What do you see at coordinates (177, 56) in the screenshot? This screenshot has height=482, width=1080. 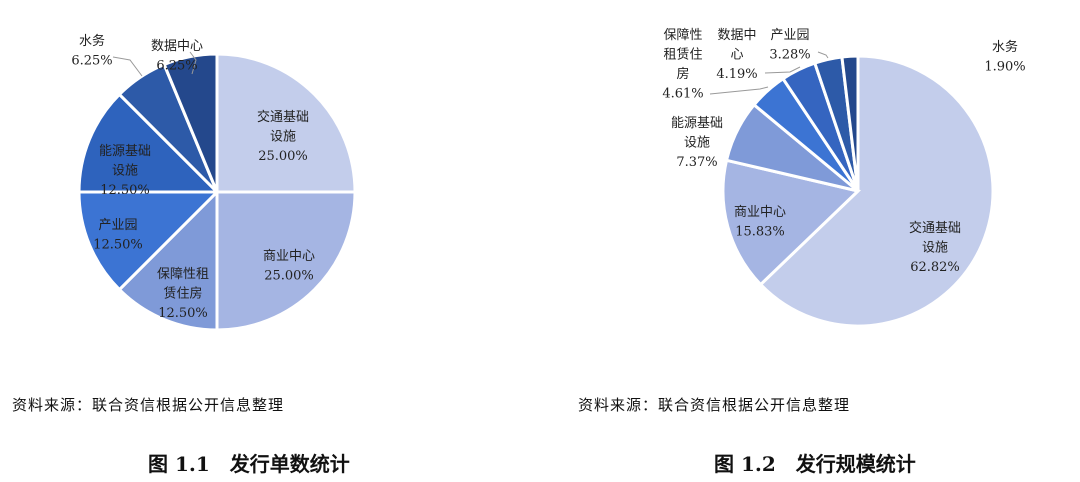 I see `slice-label: 数据中心 6.25%` at bounding box center [177, 56].